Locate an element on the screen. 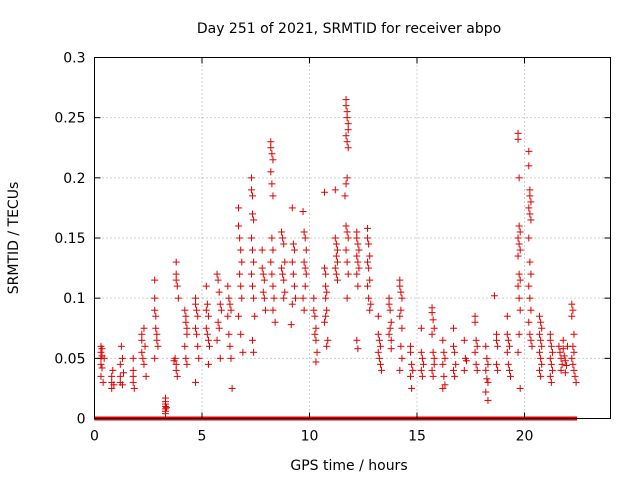  x-tick-label: 15 is located at coordinates (417, 437).